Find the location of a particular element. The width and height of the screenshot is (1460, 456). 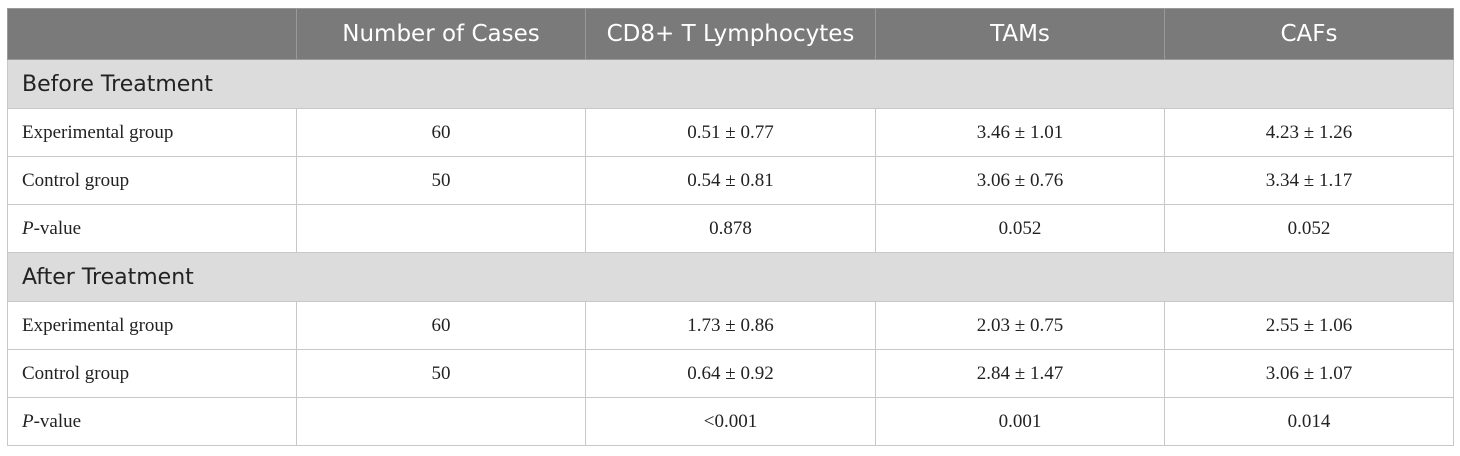

cell-cd8: 1.73 ± 0.86 is located at coordinates (730, 325).